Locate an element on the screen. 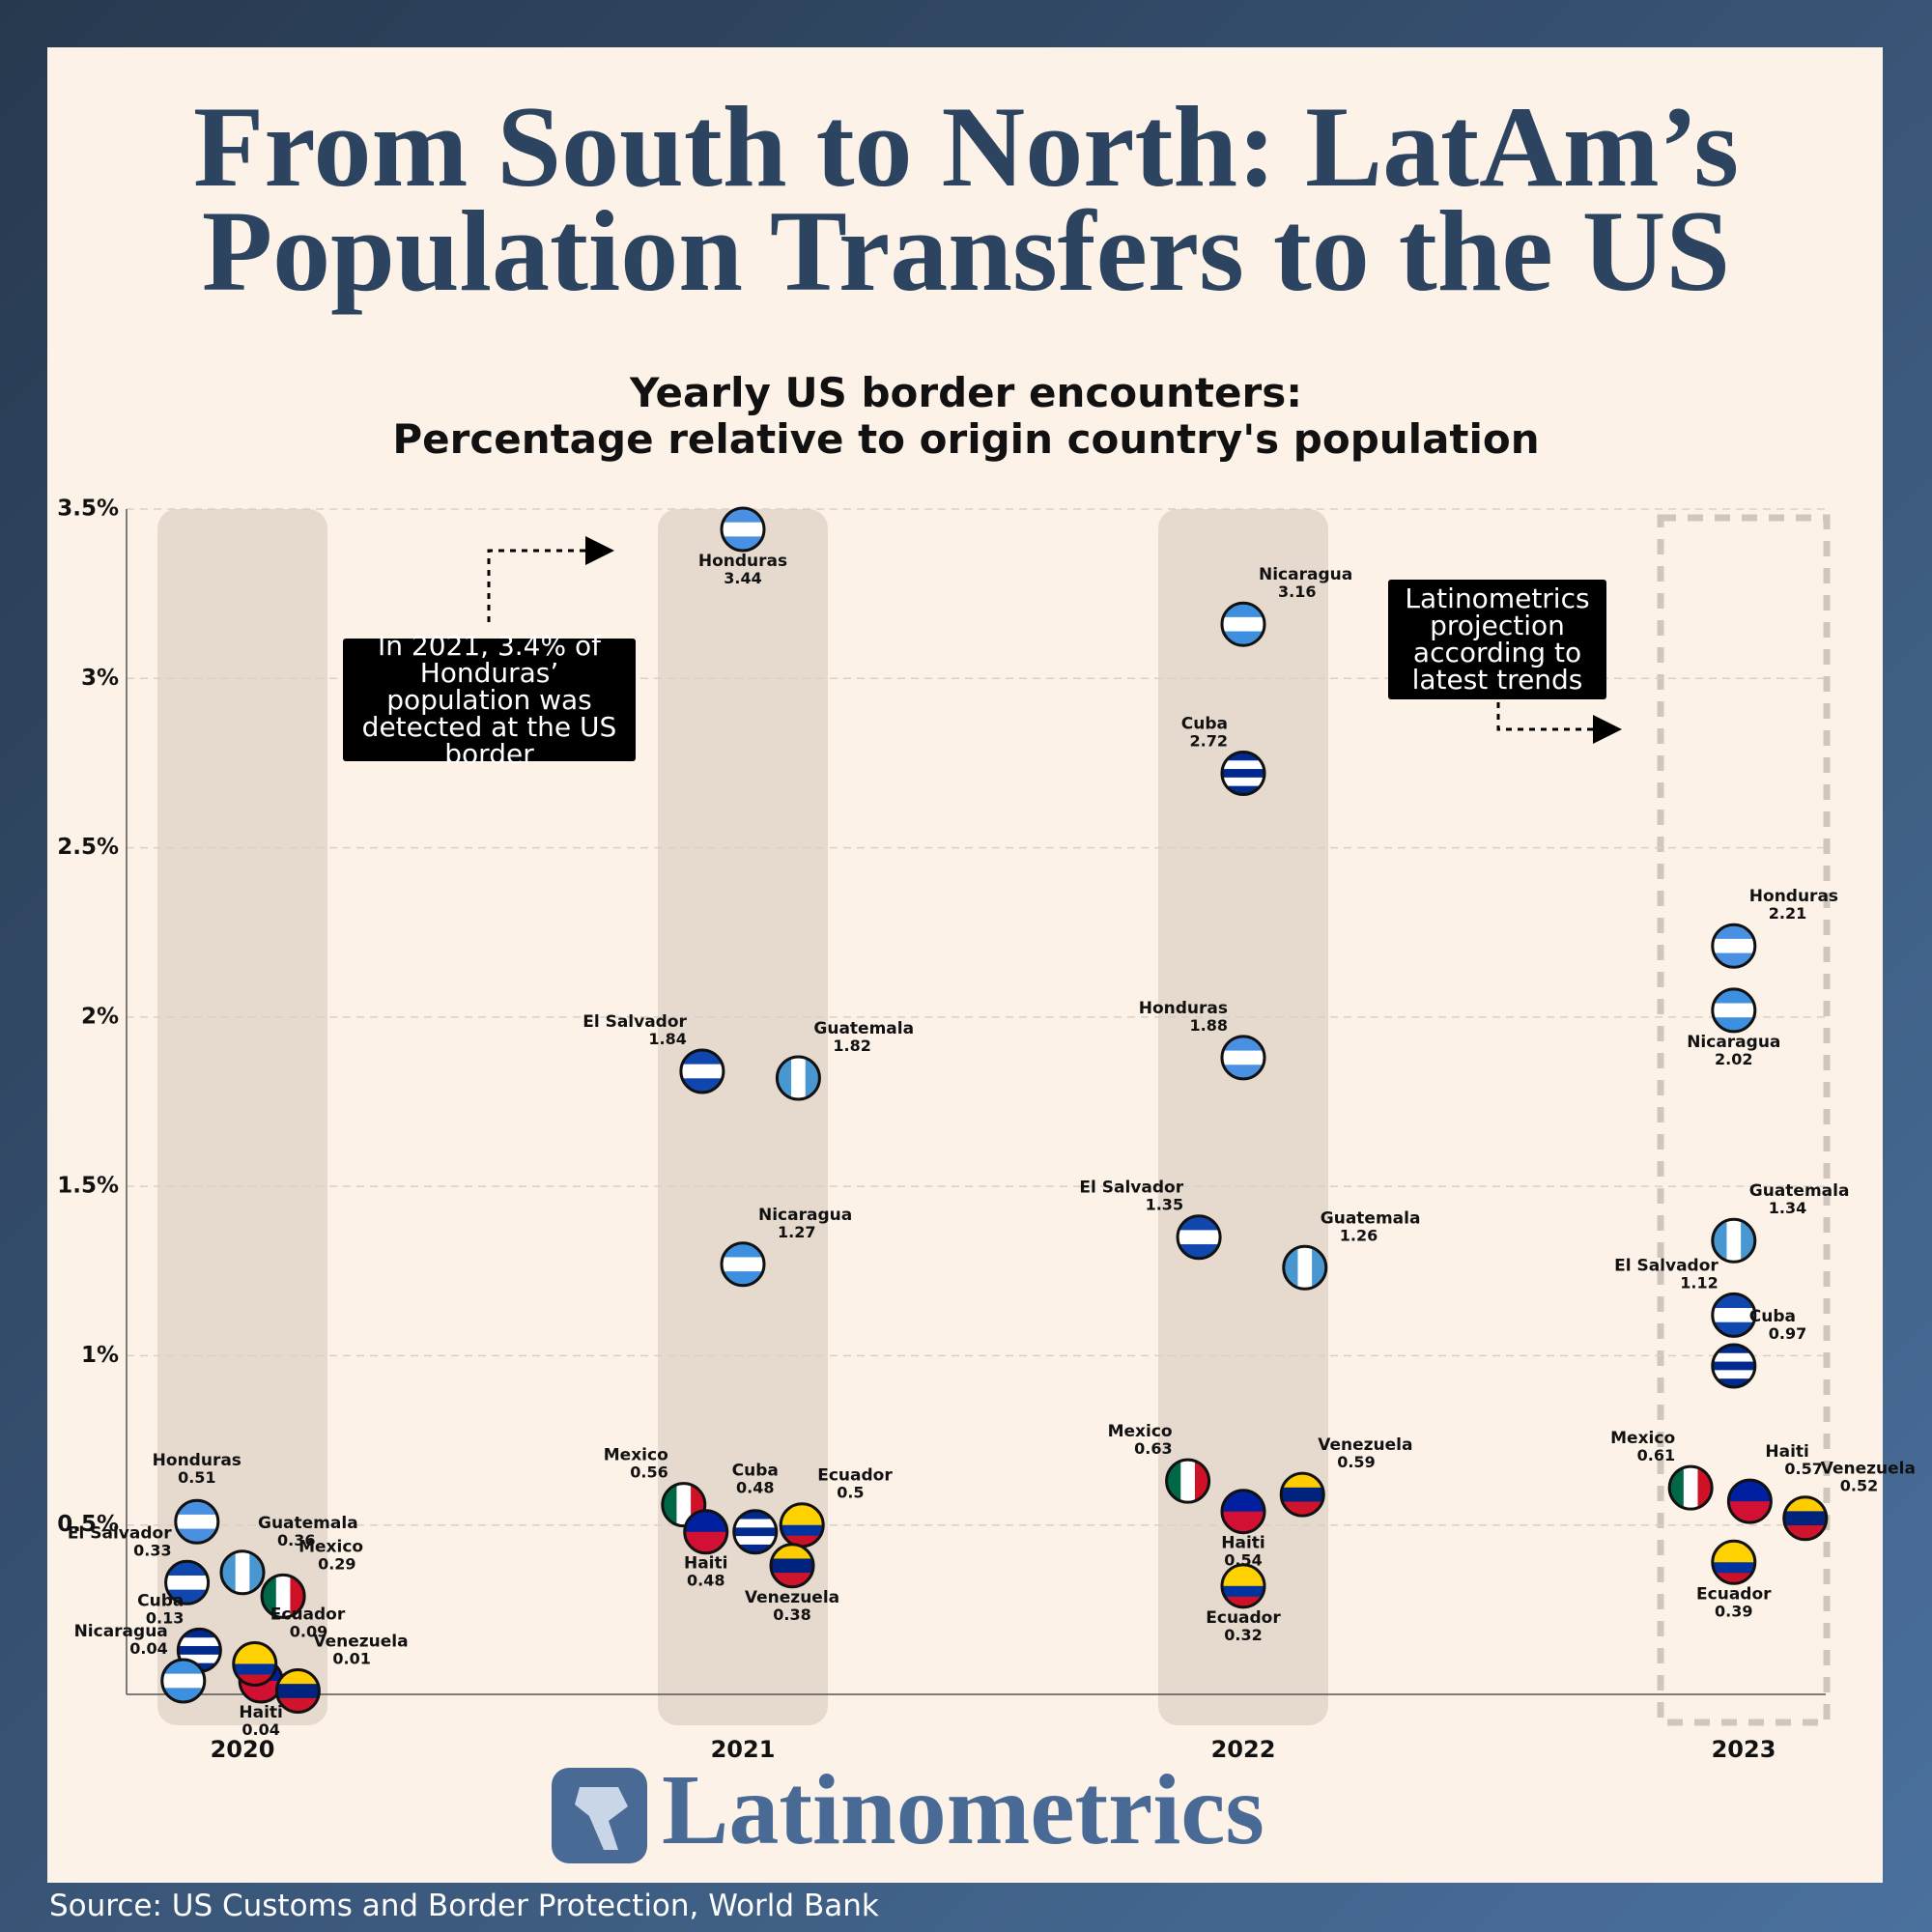 This screenshot has width=1932, height=1932. x-tick-label: 2020 is located at coordinates (243, 1749).